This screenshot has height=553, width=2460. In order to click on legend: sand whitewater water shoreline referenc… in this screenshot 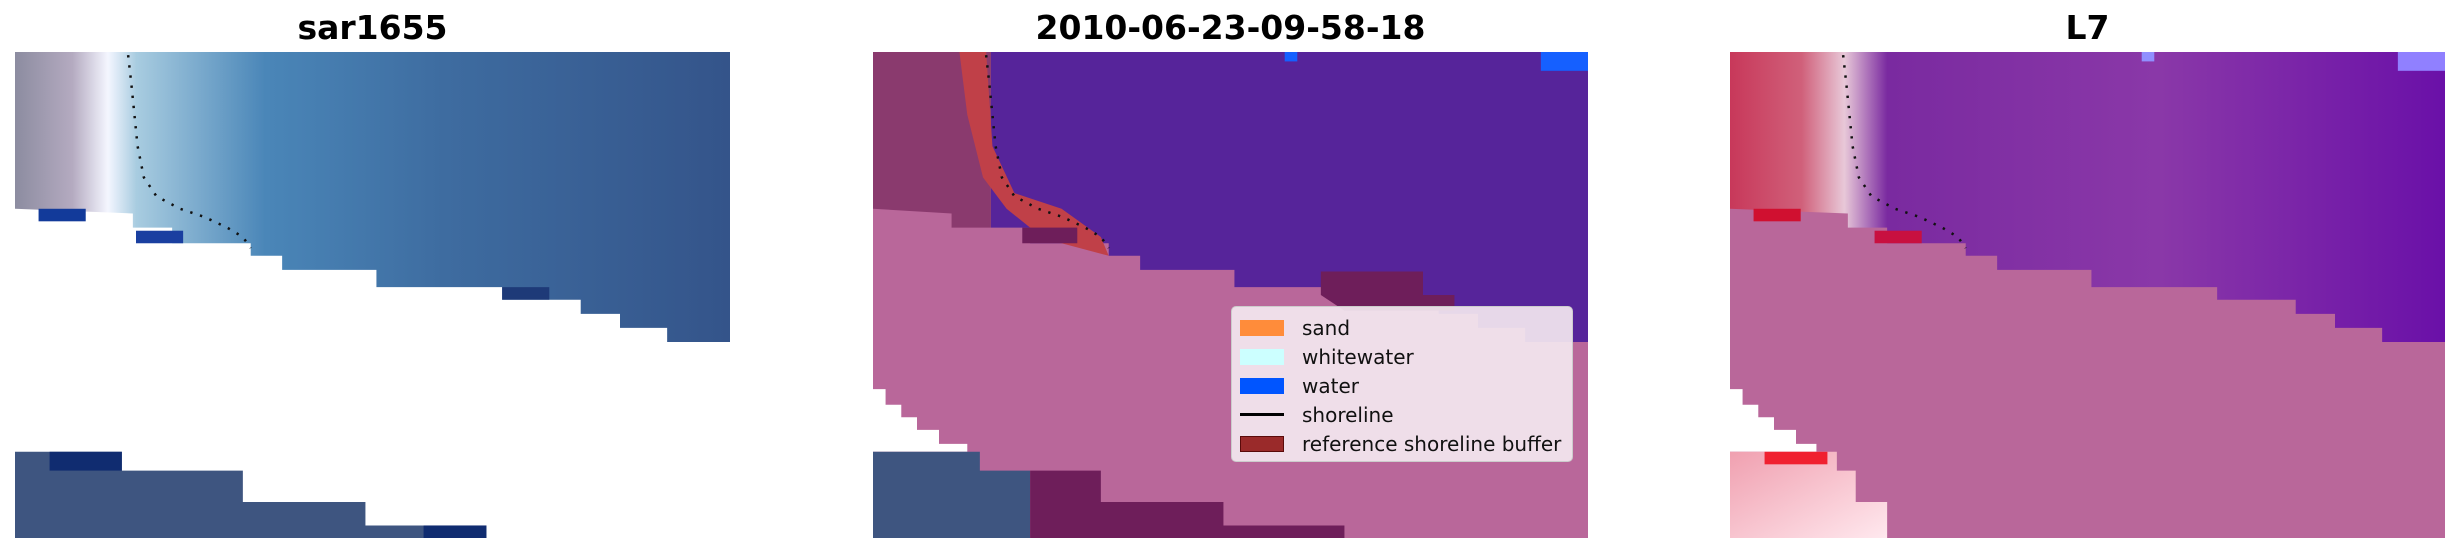, I will do `click(1402, 384)`.